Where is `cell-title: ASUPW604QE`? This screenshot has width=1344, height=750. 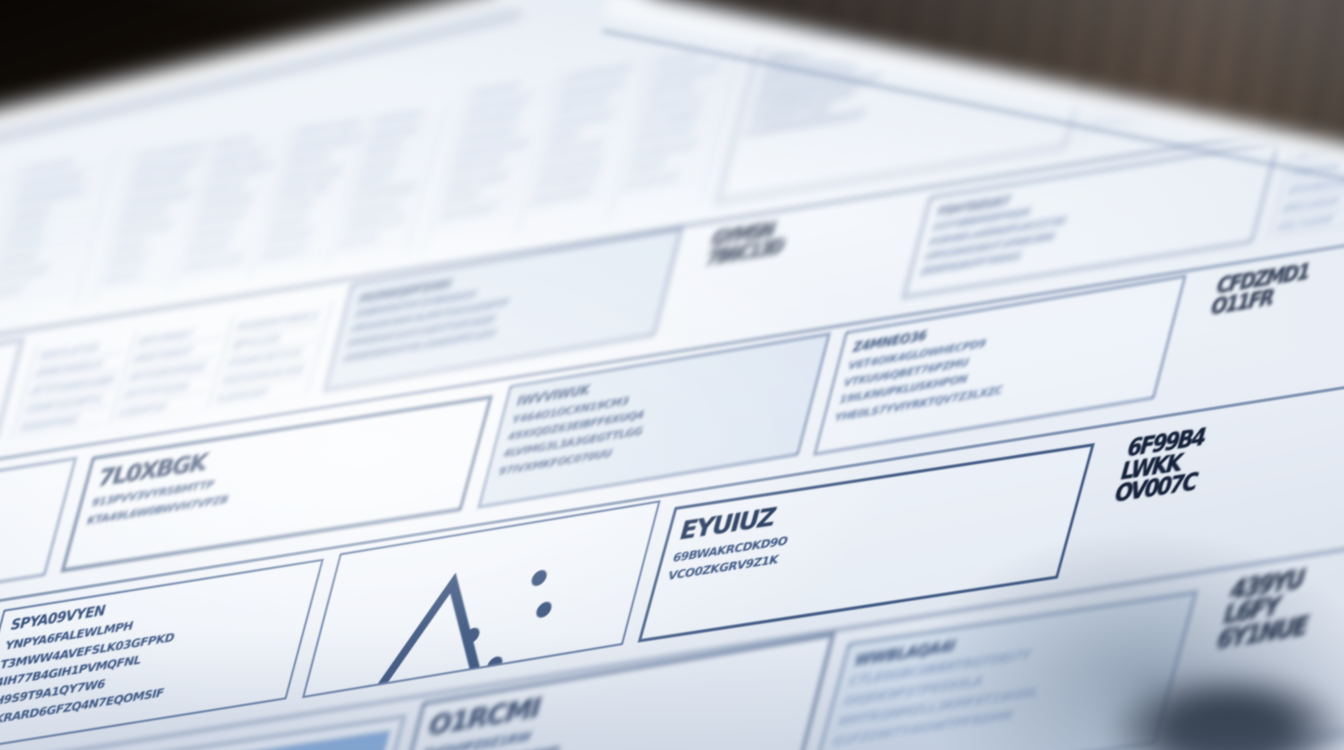
cell-title: ASUPW604QE is located at coordinates (4, 384).